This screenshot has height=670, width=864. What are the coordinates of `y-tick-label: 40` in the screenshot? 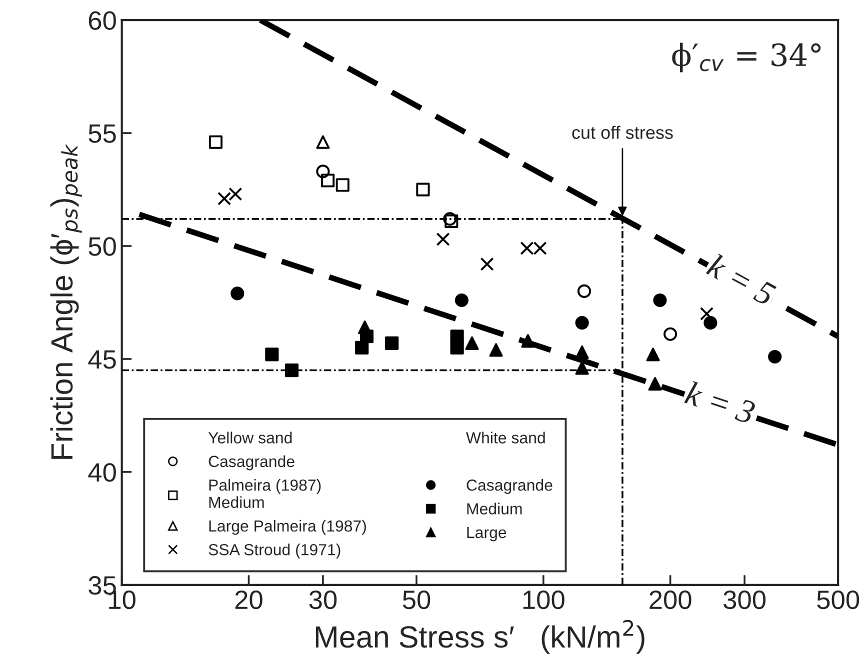 It's located at (102, 472).